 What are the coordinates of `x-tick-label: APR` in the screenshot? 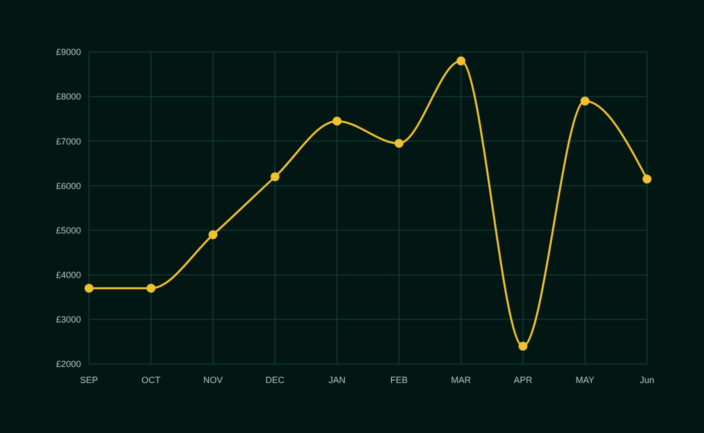 It's located at (523, 380).